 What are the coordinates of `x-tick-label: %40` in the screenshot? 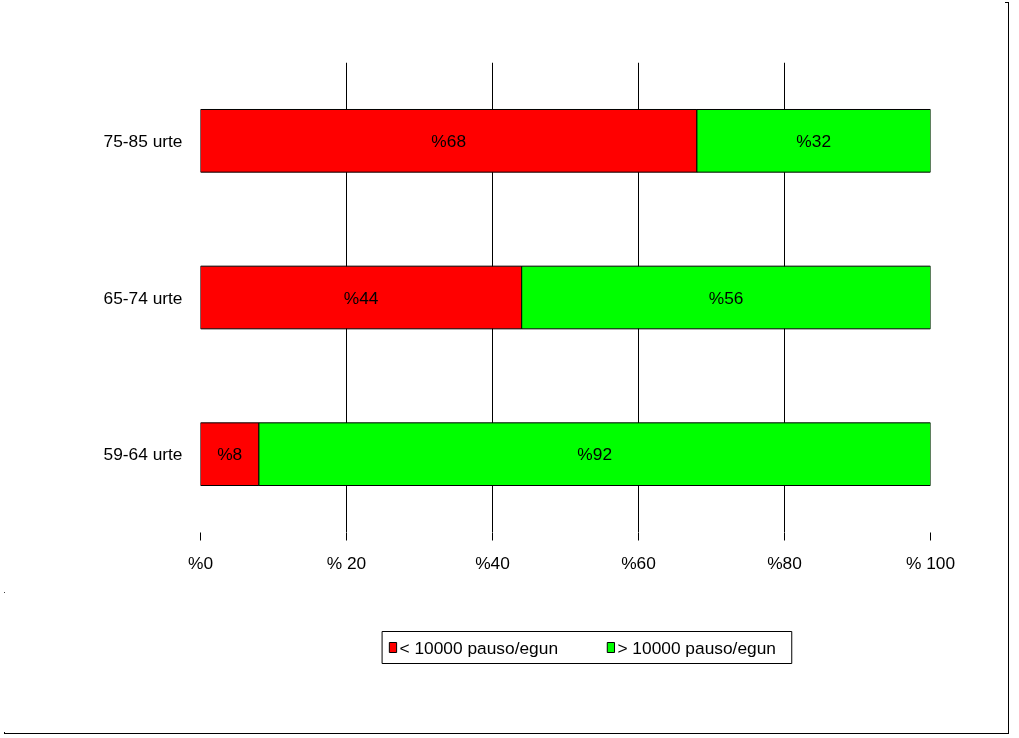 It's located at (492, 562).